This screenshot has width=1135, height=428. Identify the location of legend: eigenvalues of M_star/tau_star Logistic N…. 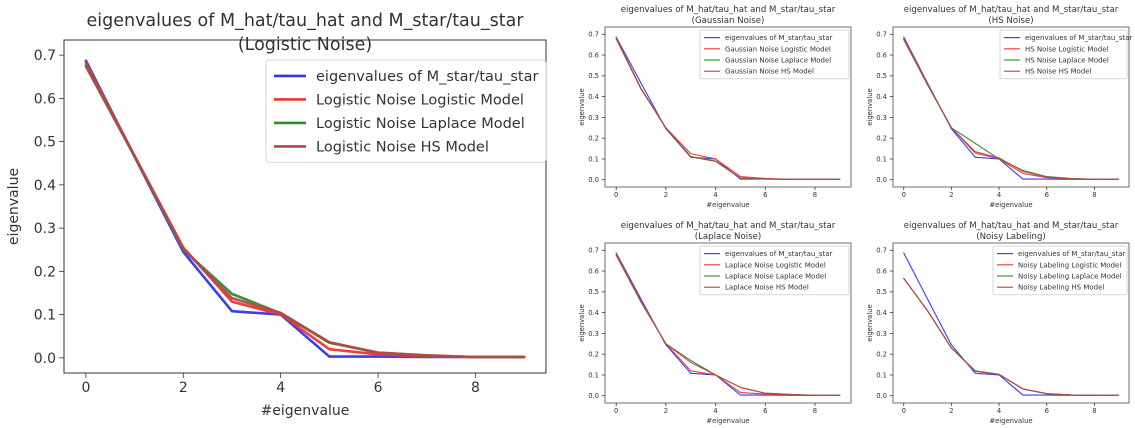
(406, 111).